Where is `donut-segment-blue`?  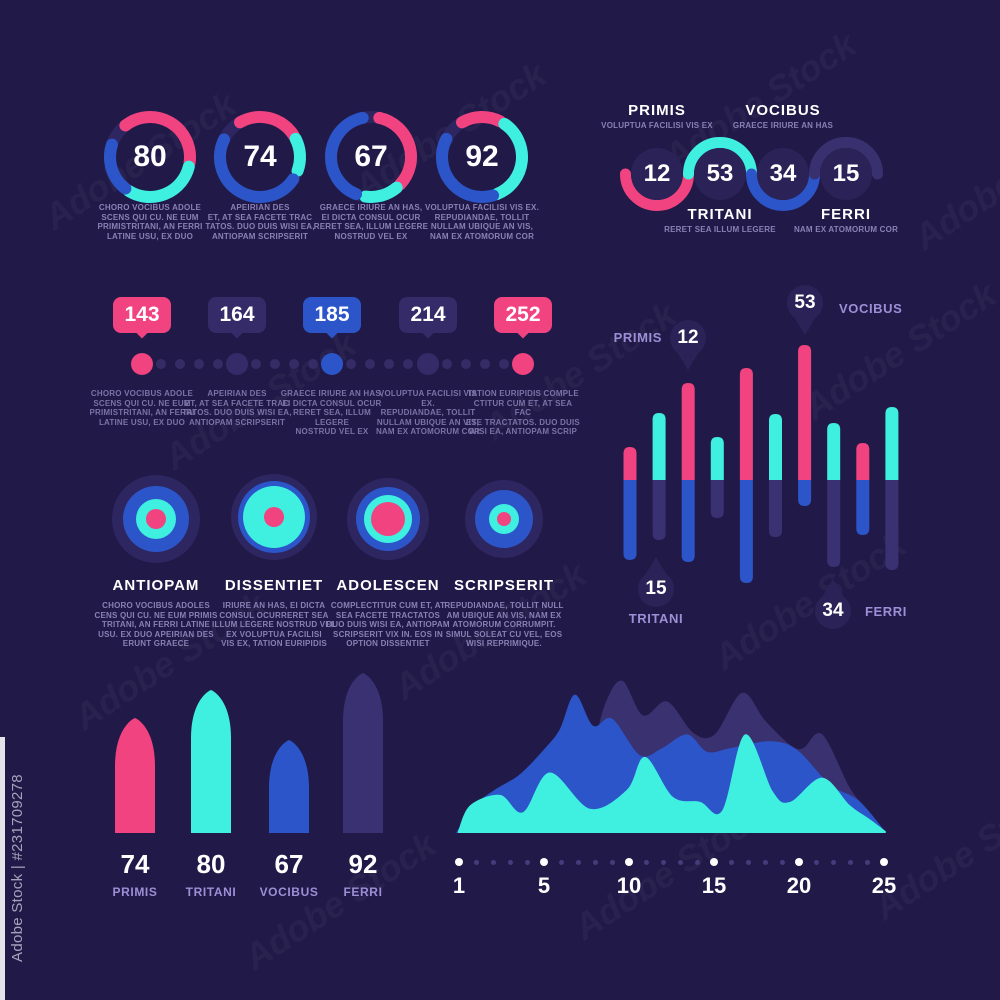
donut-segment-blue is located at coordinates (257, 168).